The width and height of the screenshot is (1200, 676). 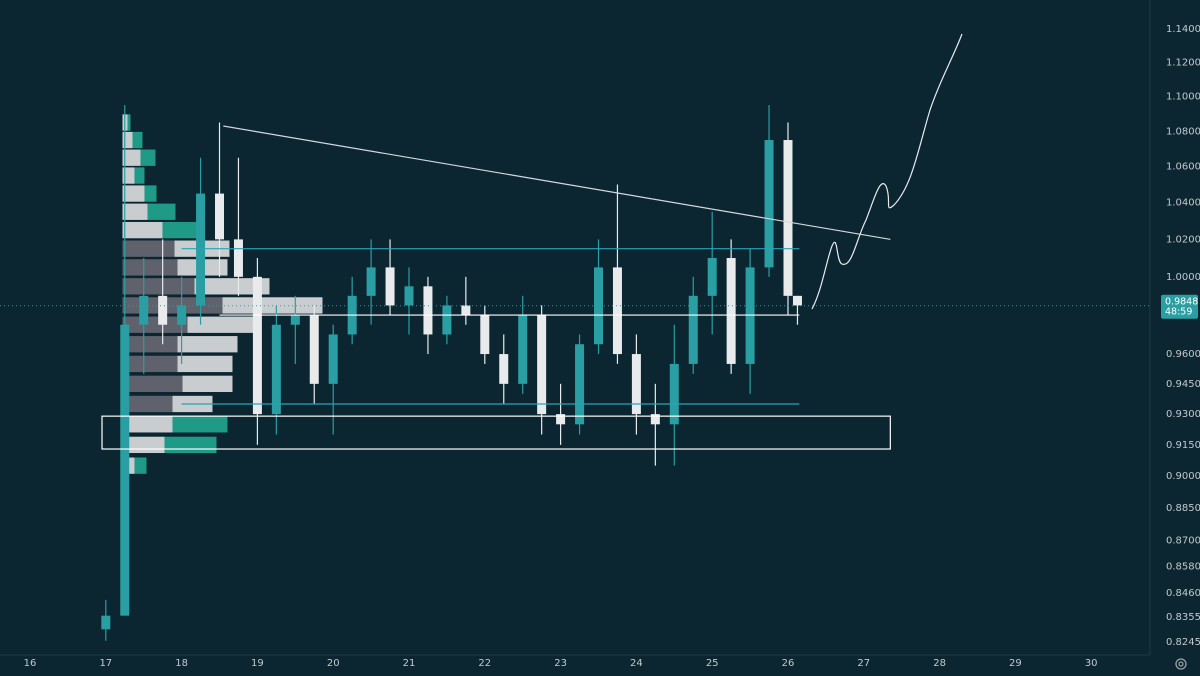 I want to click on y-tick-label: 0.8245, so click(x=1183, y=642).